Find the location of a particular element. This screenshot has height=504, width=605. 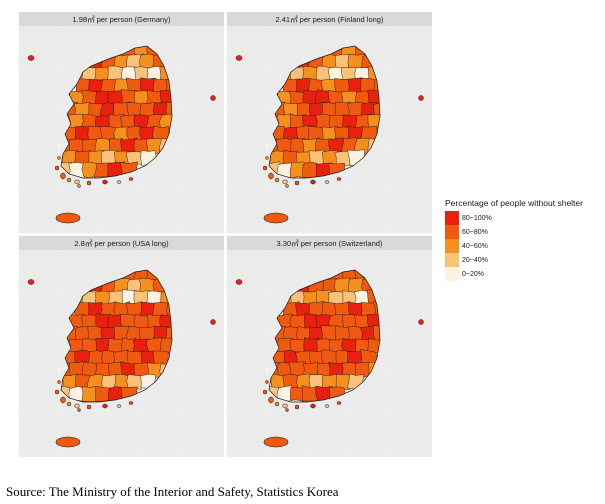

facet-title: 3.30㎡ per person (Switzerland) is located at coordinates (329, 243).